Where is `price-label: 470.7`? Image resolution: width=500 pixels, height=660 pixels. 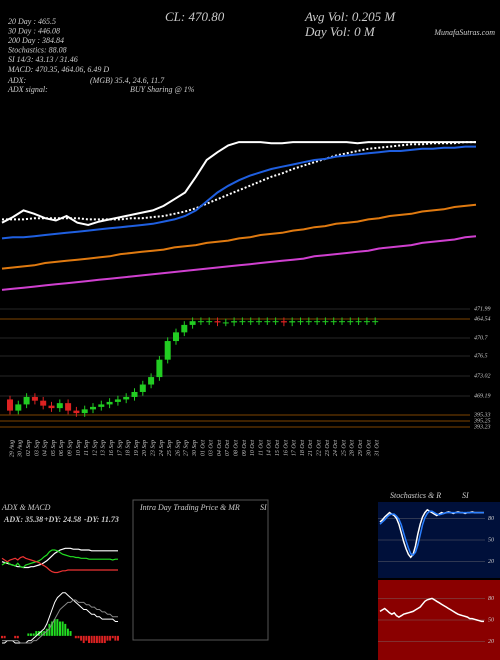
price-label: 470.7 is located at coordinates (481, 337).